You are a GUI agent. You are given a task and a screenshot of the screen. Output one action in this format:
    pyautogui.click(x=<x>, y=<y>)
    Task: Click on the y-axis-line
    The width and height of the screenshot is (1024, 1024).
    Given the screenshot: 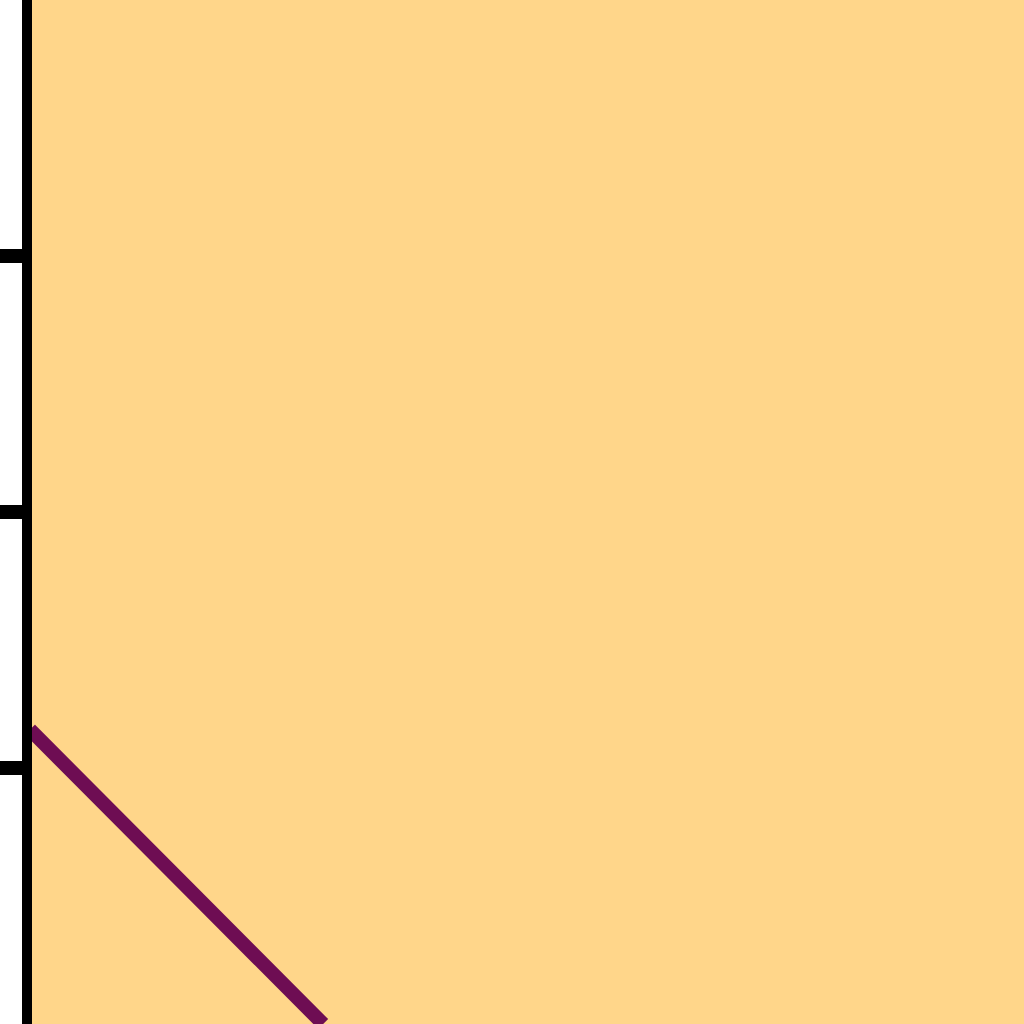 What is the action you would take?
    pyautogui.click(x=27, y=512)
    